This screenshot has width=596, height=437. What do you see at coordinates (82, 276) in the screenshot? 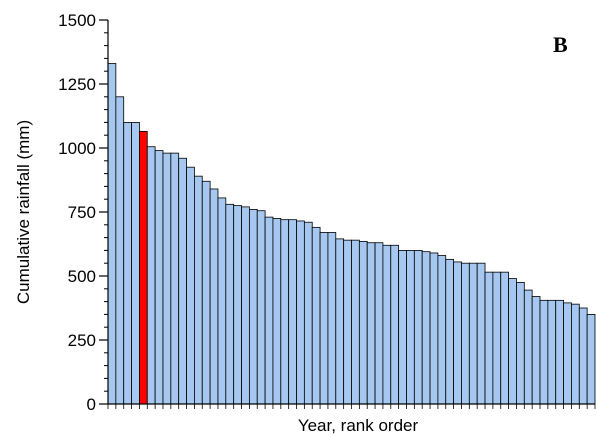
I see `y-tick-label: 500` at bounding box center [82, 276].